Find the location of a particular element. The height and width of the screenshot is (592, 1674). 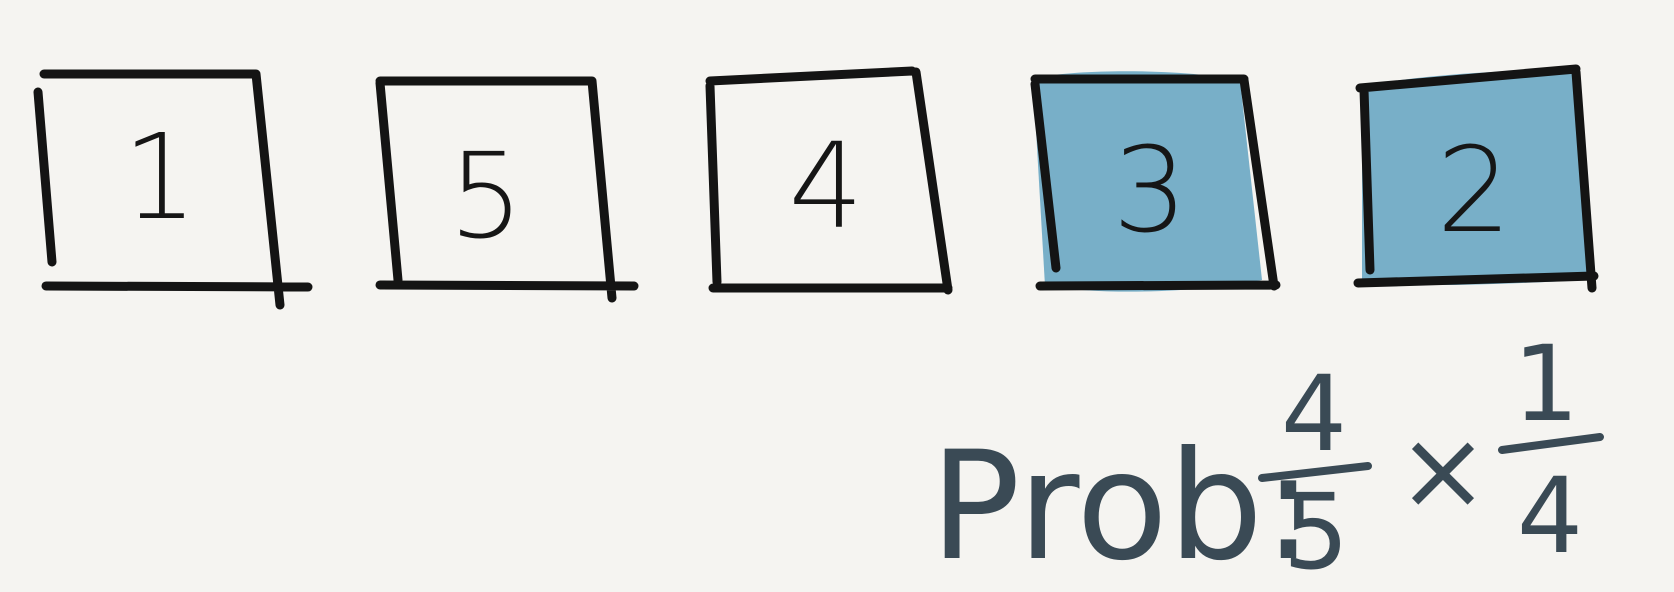

box-1-outline is located at coordinates (173, 189).